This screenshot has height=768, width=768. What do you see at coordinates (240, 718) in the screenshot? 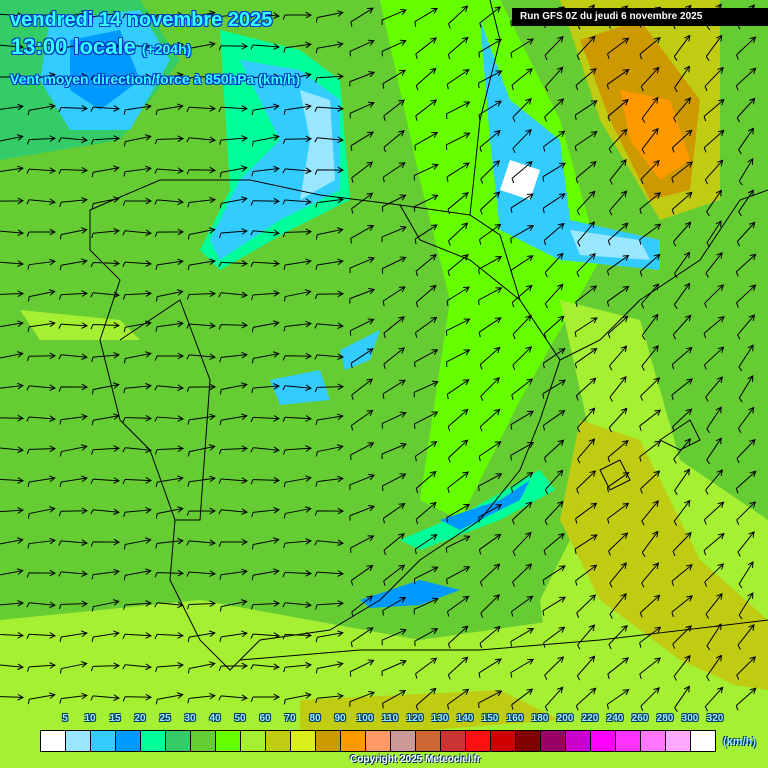
I see `legend-label: 50` at bounding box center [240, 718].